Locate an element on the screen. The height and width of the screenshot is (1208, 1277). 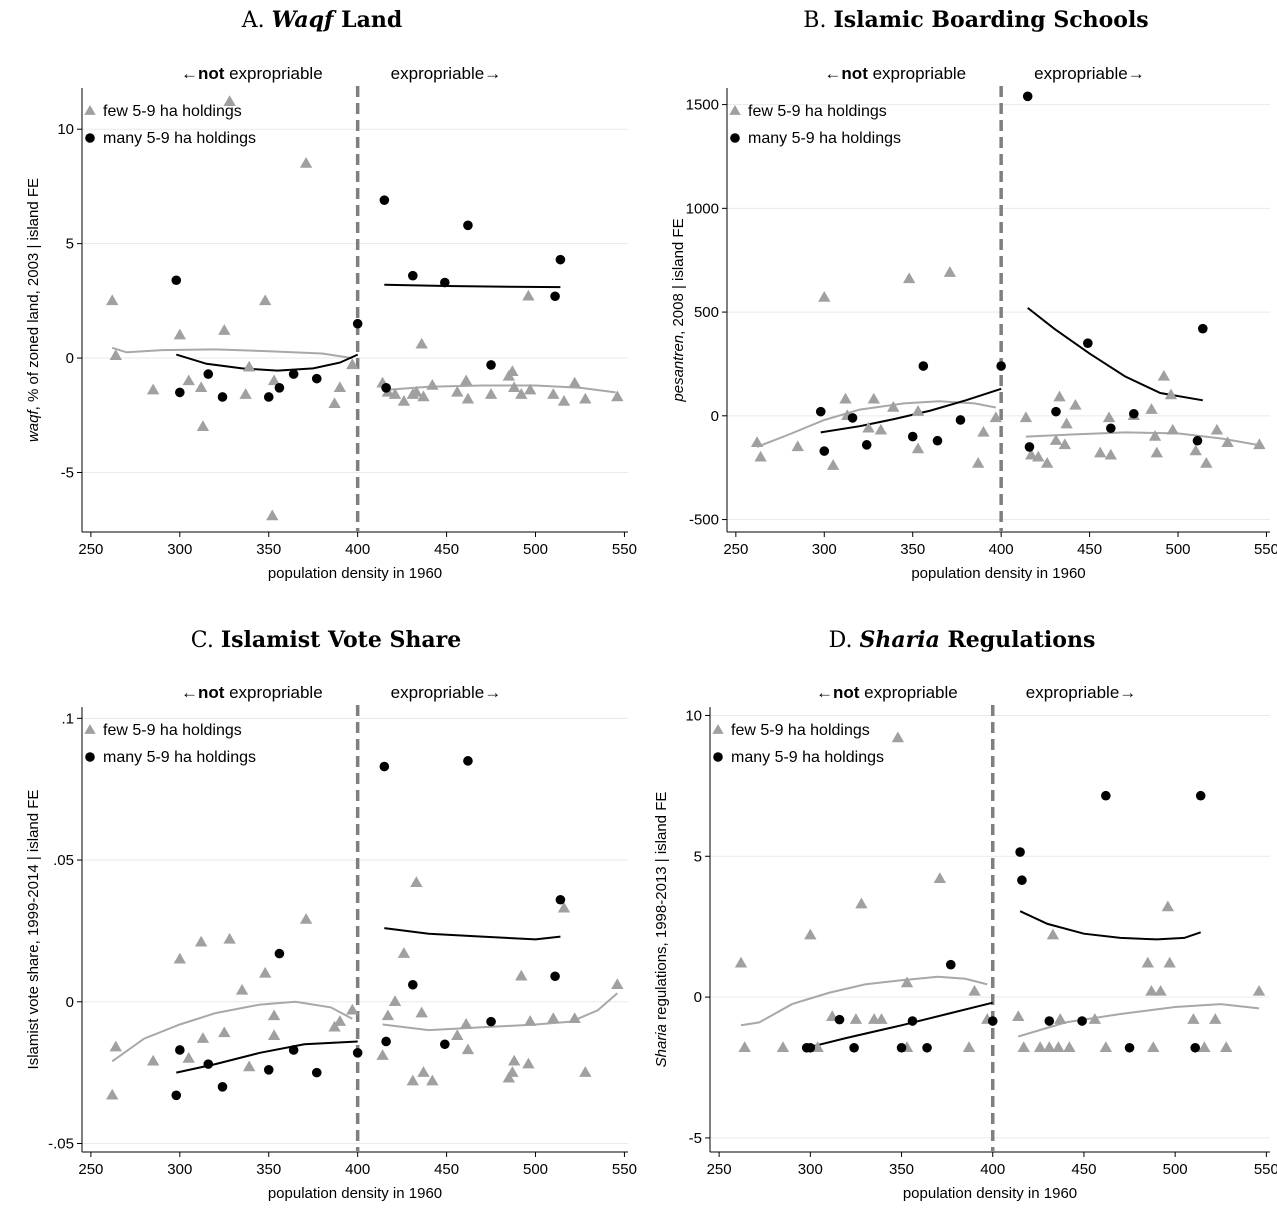
expropriable-note: expropriable→ is located at coordinates (446, 73).